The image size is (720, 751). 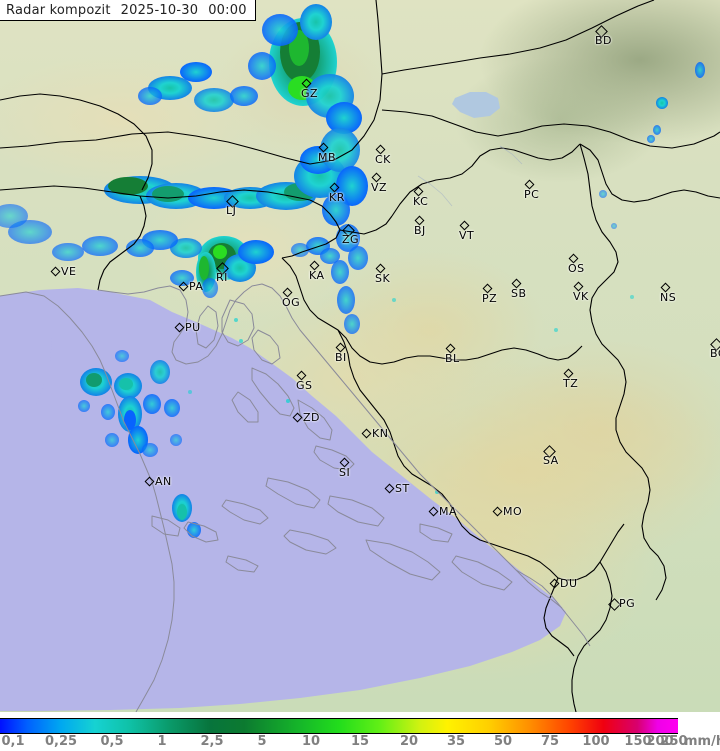 I want to click on title-bar: Radar kompozit 2025-10-30 00:00, so click(x=128, y=10).